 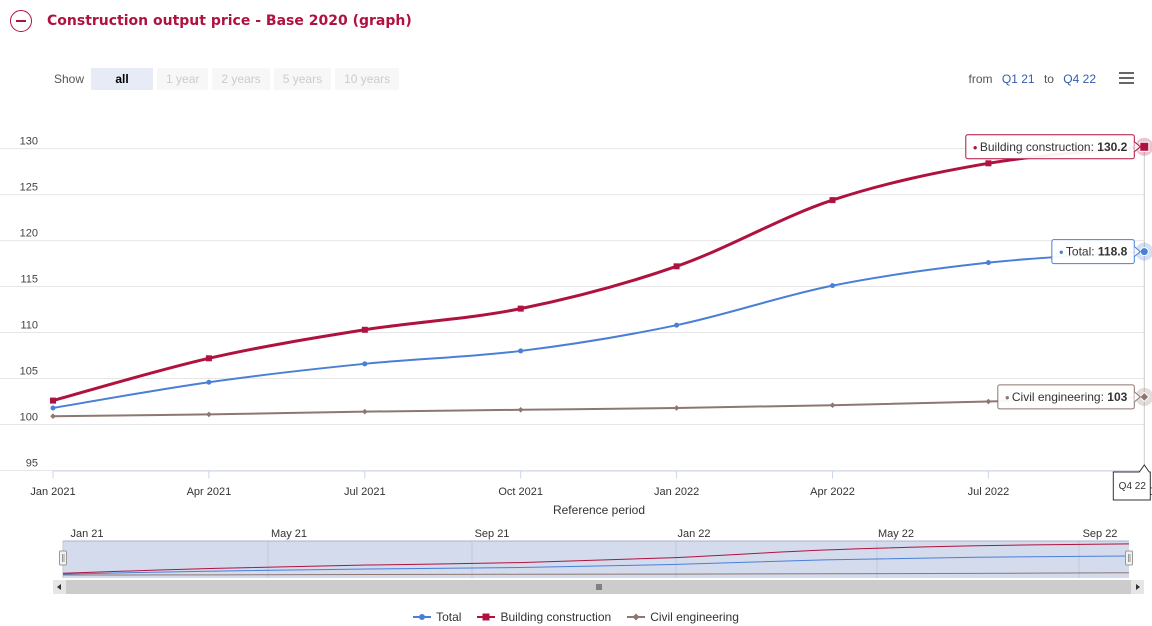 What do you see at coordinates (556, 617) in the screenshot?
I see `legend-label: Building construction` at bounding box center [556, 617].